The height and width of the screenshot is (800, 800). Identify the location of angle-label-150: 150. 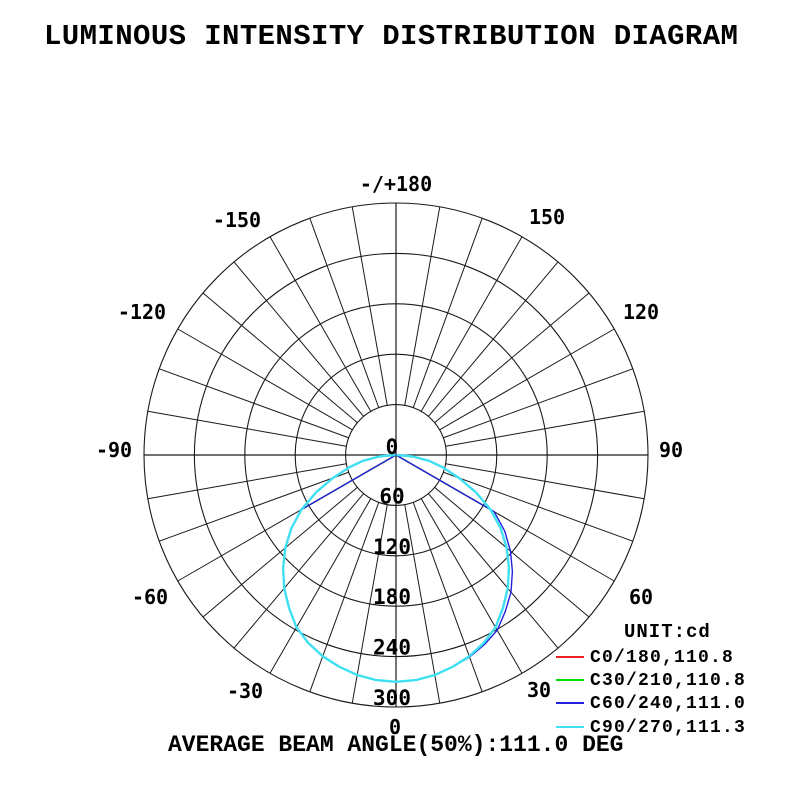
(547, 217).